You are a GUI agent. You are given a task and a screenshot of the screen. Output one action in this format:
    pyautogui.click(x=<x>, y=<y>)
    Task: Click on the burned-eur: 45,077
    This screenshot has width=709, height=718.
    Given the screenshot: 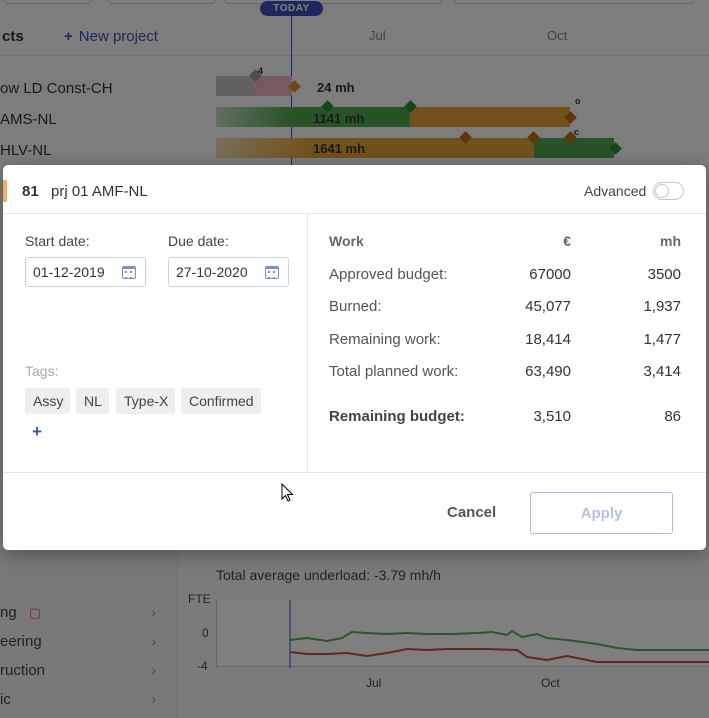 What is the action you would take?
    pyautogui.click(x=548, y=306)
    